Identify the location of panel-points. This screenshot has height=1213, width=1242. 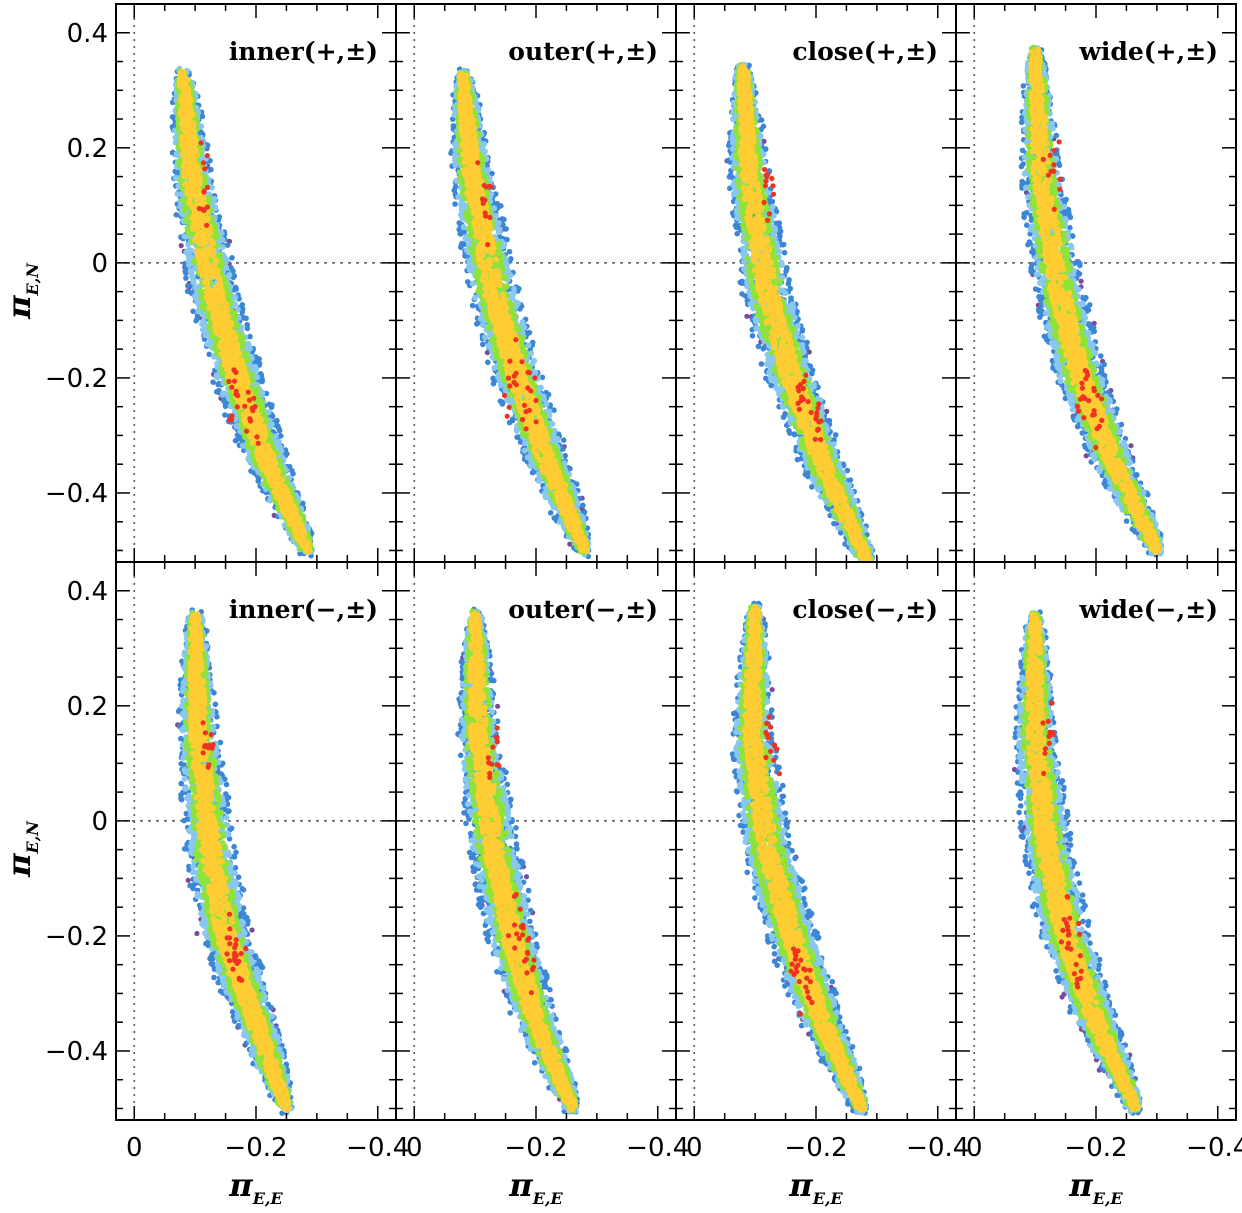
(256, 283).